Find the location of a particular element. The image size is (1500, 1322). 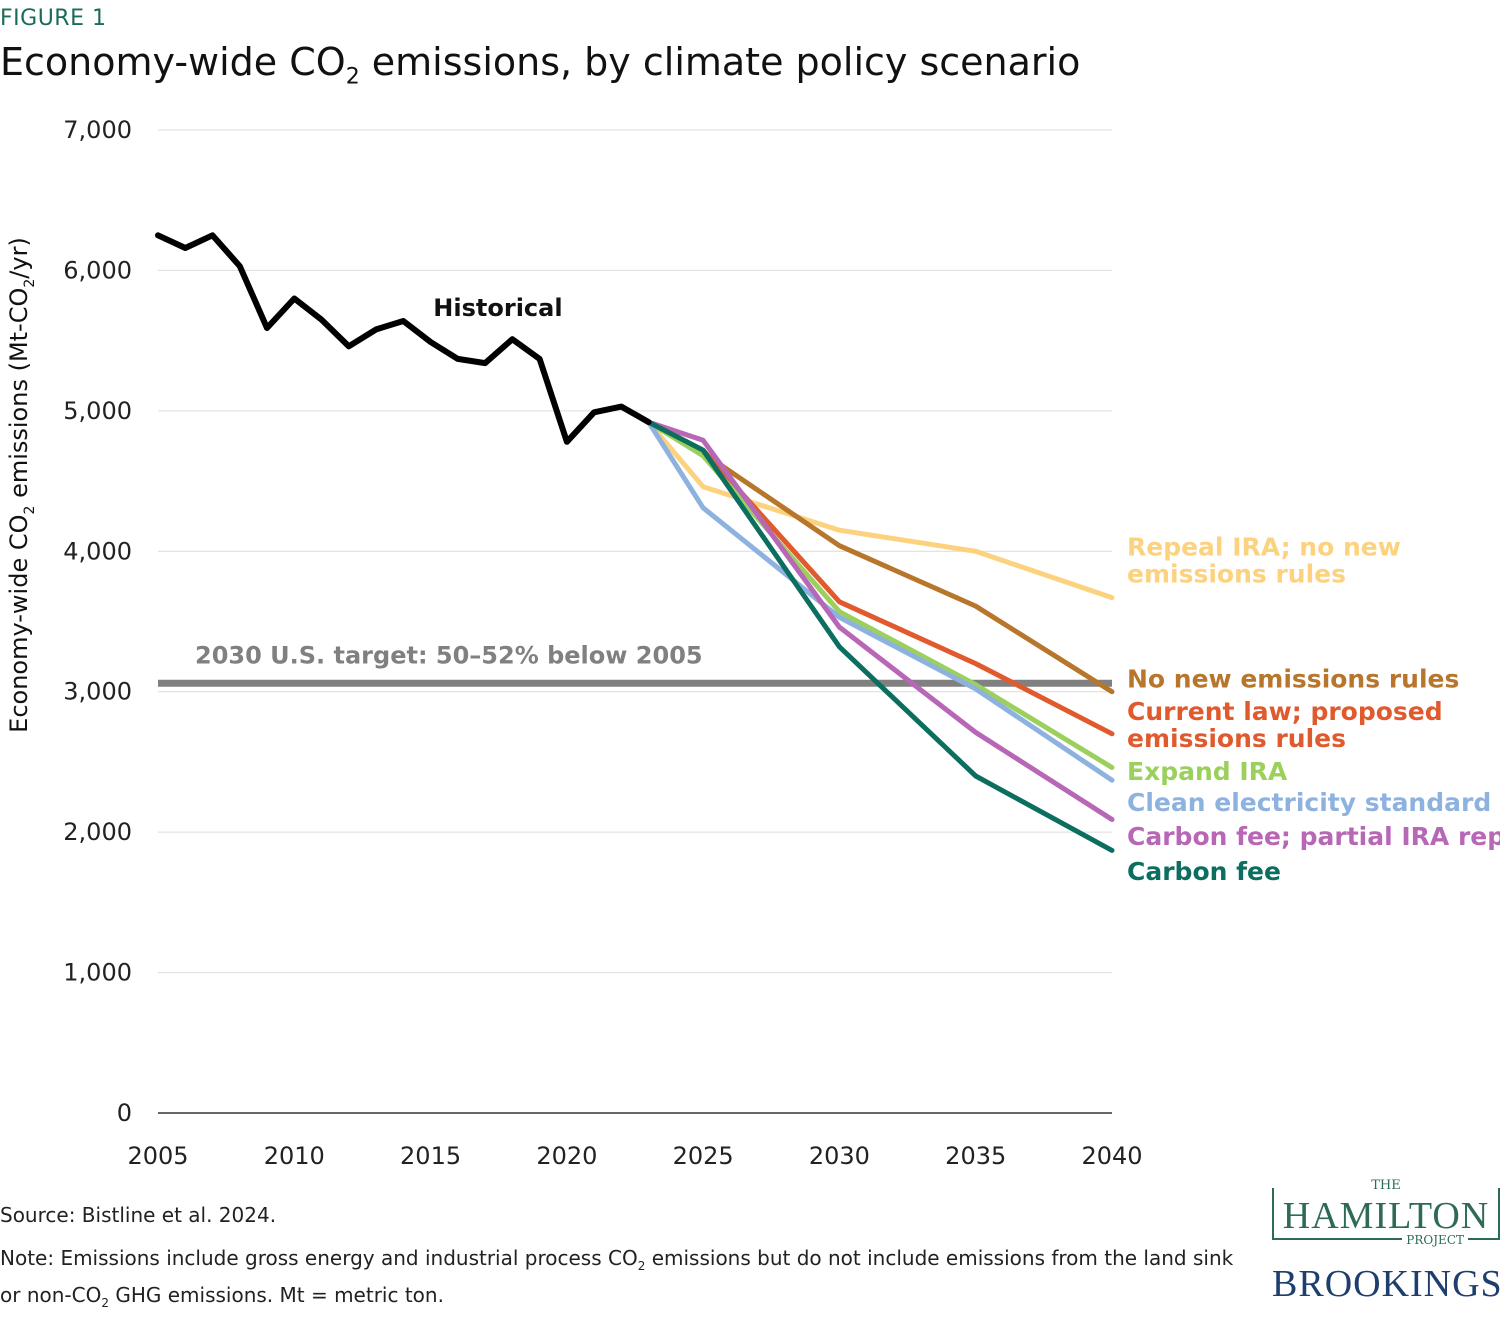

series-label-line: Carbon fee is located at coordinates (1204, 871).